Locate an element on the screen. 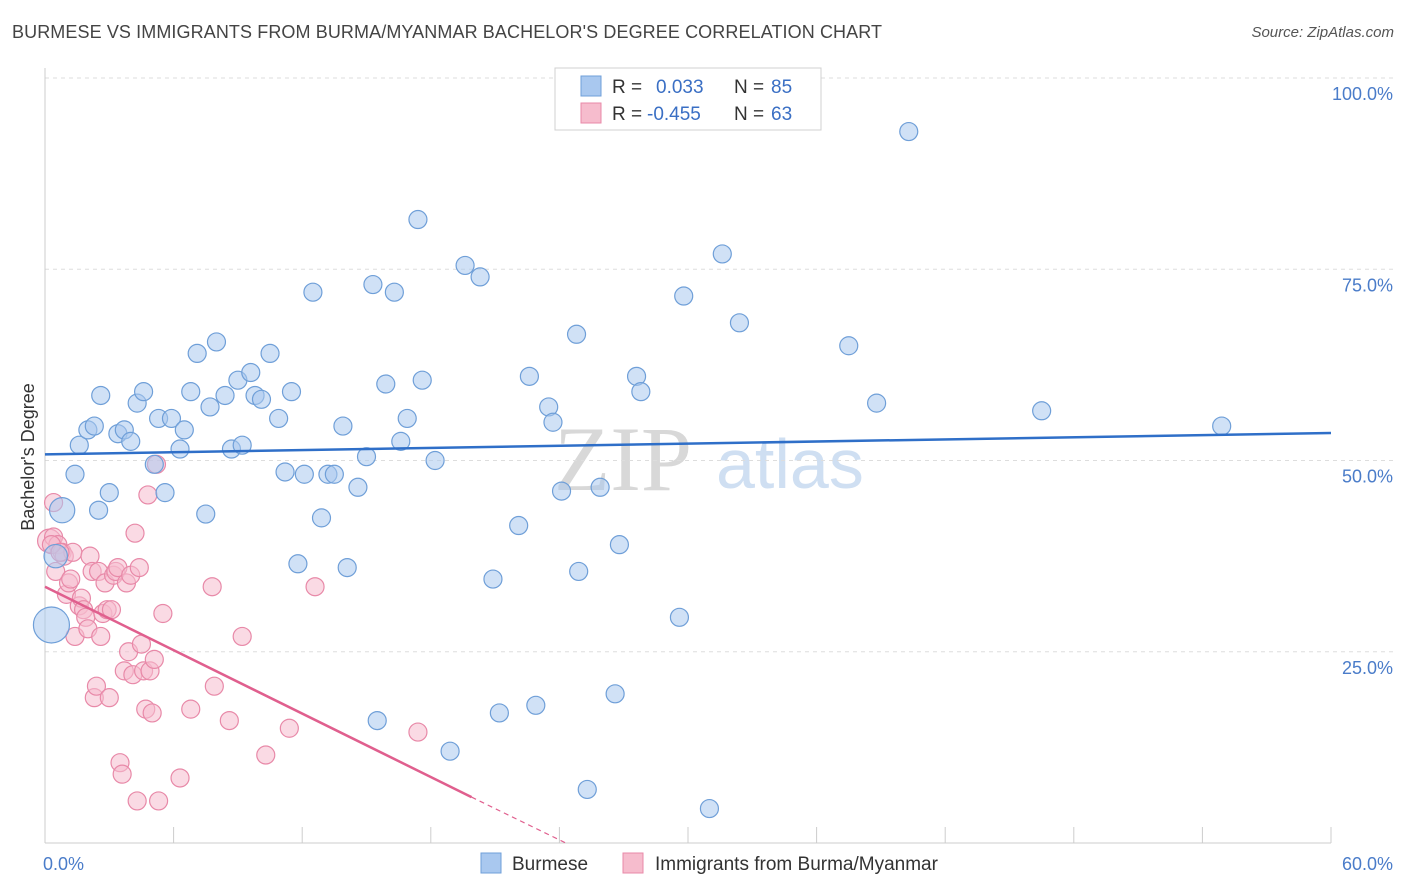 Image resolution: width=1406 pixels, height=892 pixels. legend-n-label-pink: N = is located at coordinates (749, 114).